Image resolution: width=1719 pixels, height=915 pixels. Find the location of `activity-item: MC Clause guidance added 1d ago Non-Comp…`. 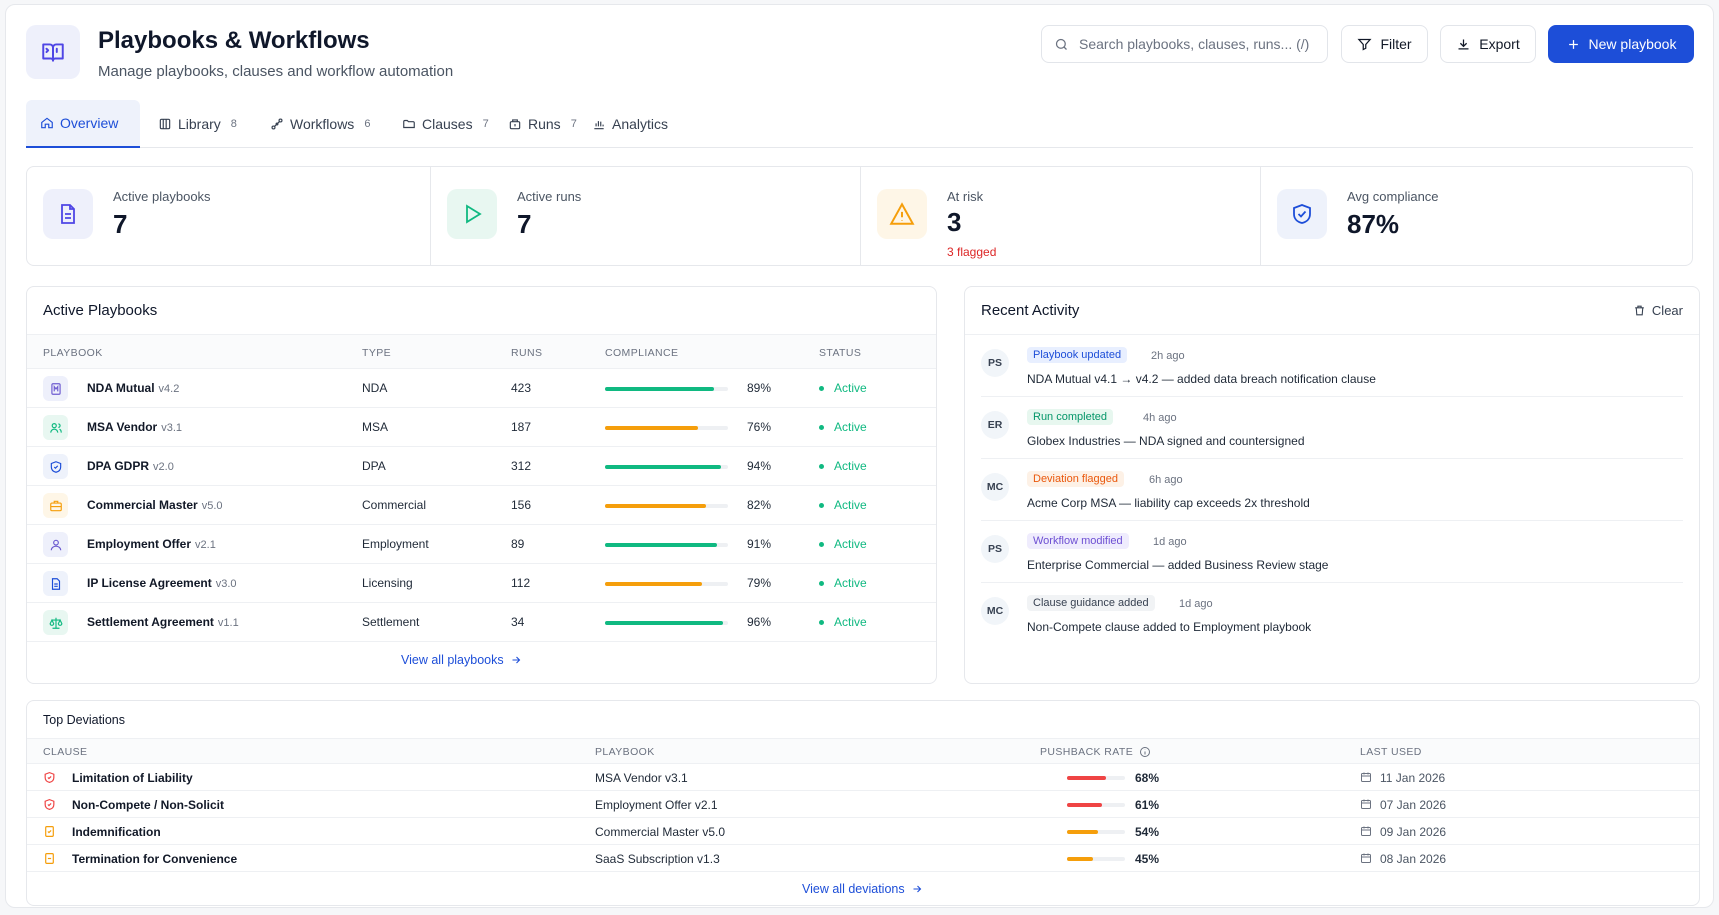

activity-item: MC Clause guidance added 1d ago Non-Comp… is located at coordinates (1332, 614).